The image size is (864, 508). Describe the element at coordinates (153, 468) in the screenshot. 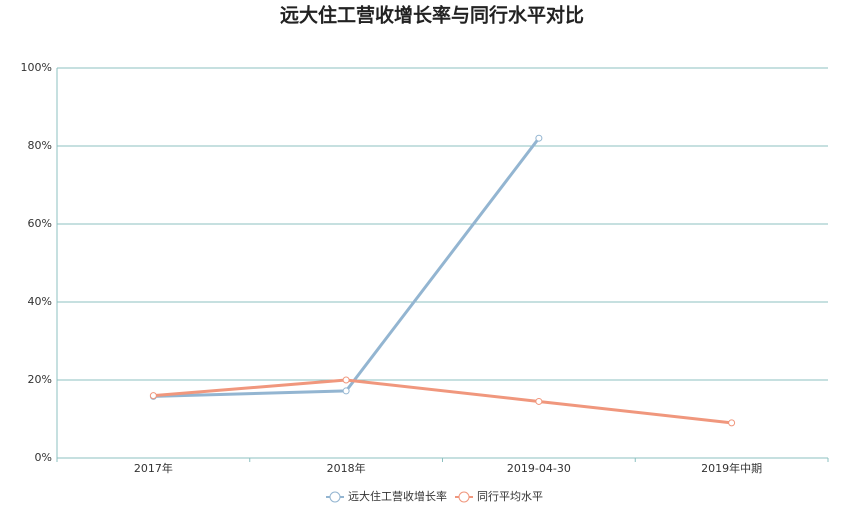

I see `x-tick-label: 2017年` at that location.